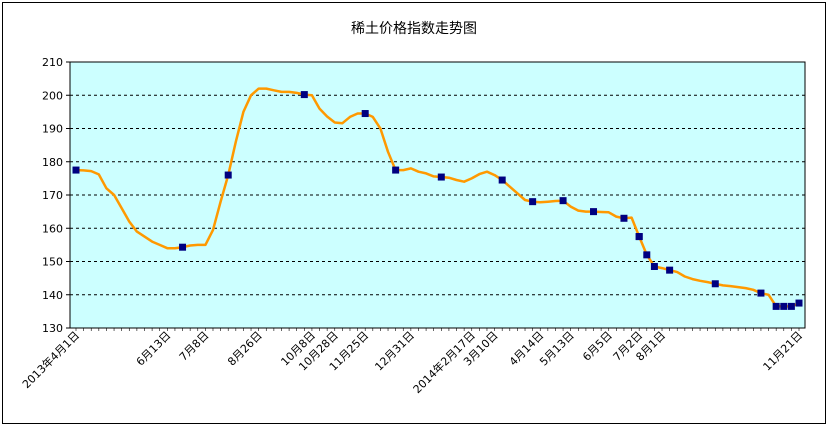 This screenshot has width=828, height=426. Describe the element at coordinates (557, 349) in the screenshot. I see `x-tick-label: 5月13日` at that location.